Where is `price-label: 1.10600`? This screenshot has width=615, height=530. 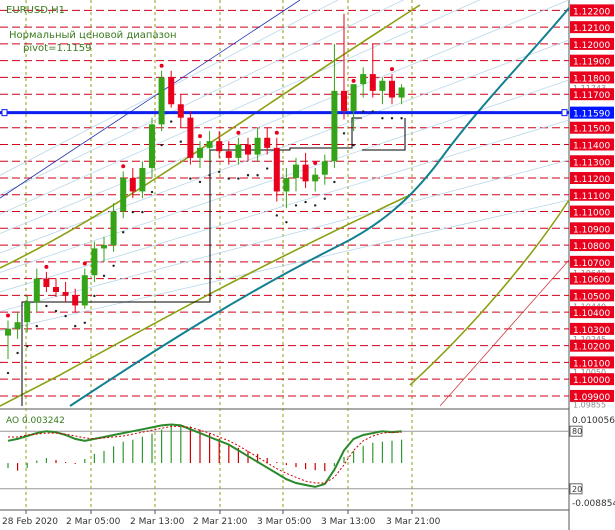
price-label: 1.10600 is located at coordinates (591, 281).